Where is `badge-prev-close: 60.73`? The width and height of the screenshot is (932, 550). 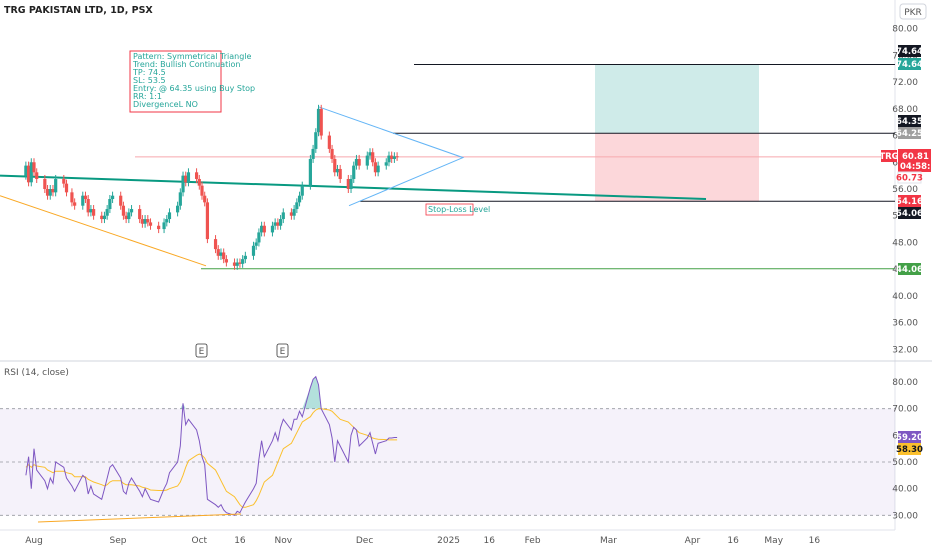 badge-prev-close: 60.73 is located at coordinates (909, 177).